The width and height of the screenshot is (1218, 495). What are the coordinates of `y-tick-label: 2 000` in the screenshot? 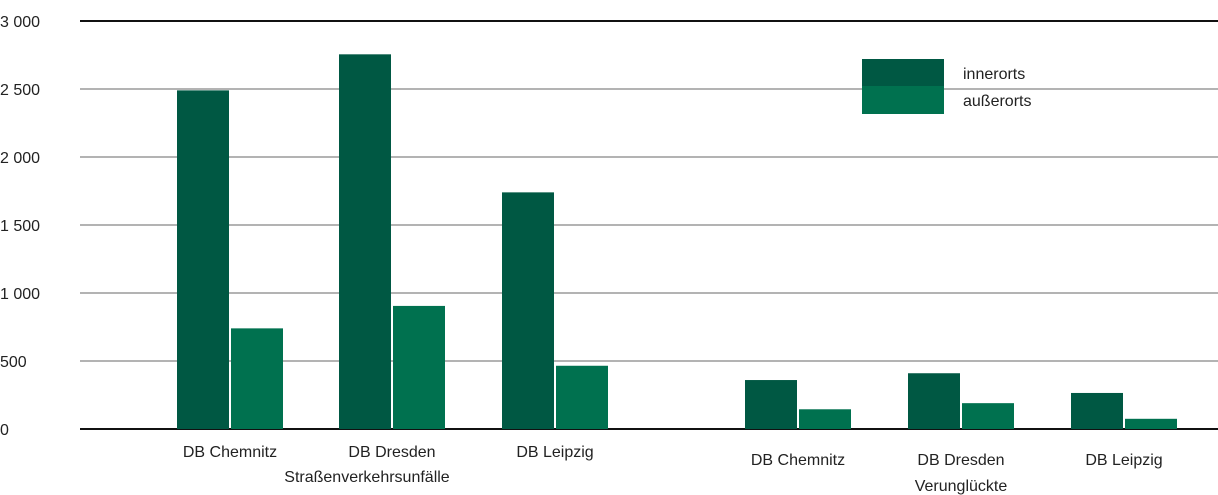 It's located at (20, 158).